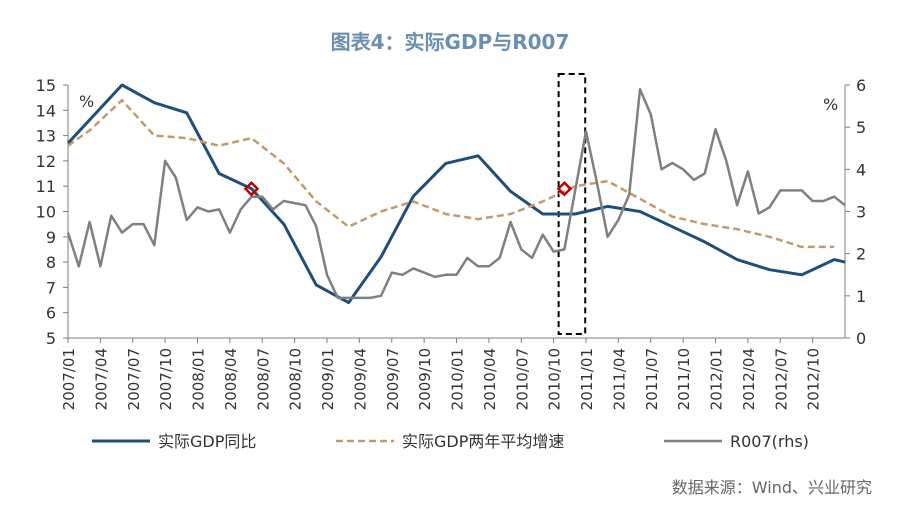 The height and width of the screenshot is (515, 900). I want to click on left-axis-tick-label: 7, so click(51, 287).